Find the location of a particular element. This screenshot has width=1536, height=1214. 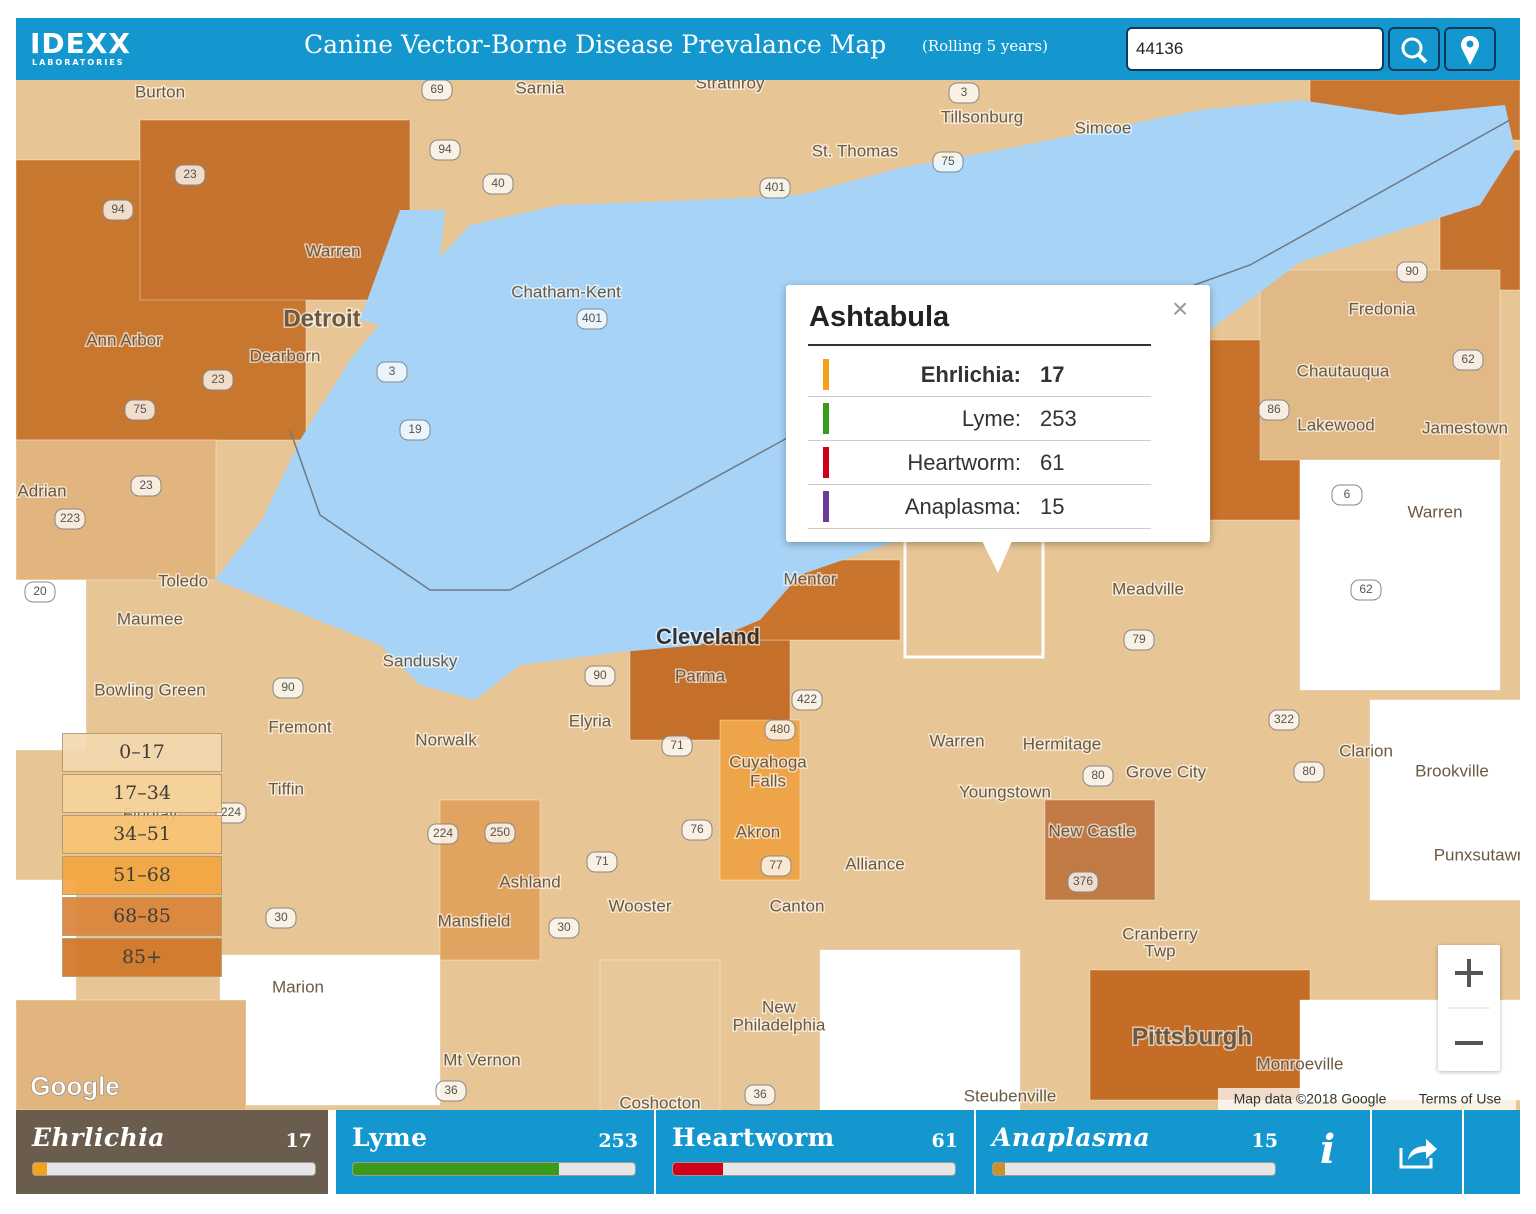

place-label: Warren is located at coordinates (332, 250).